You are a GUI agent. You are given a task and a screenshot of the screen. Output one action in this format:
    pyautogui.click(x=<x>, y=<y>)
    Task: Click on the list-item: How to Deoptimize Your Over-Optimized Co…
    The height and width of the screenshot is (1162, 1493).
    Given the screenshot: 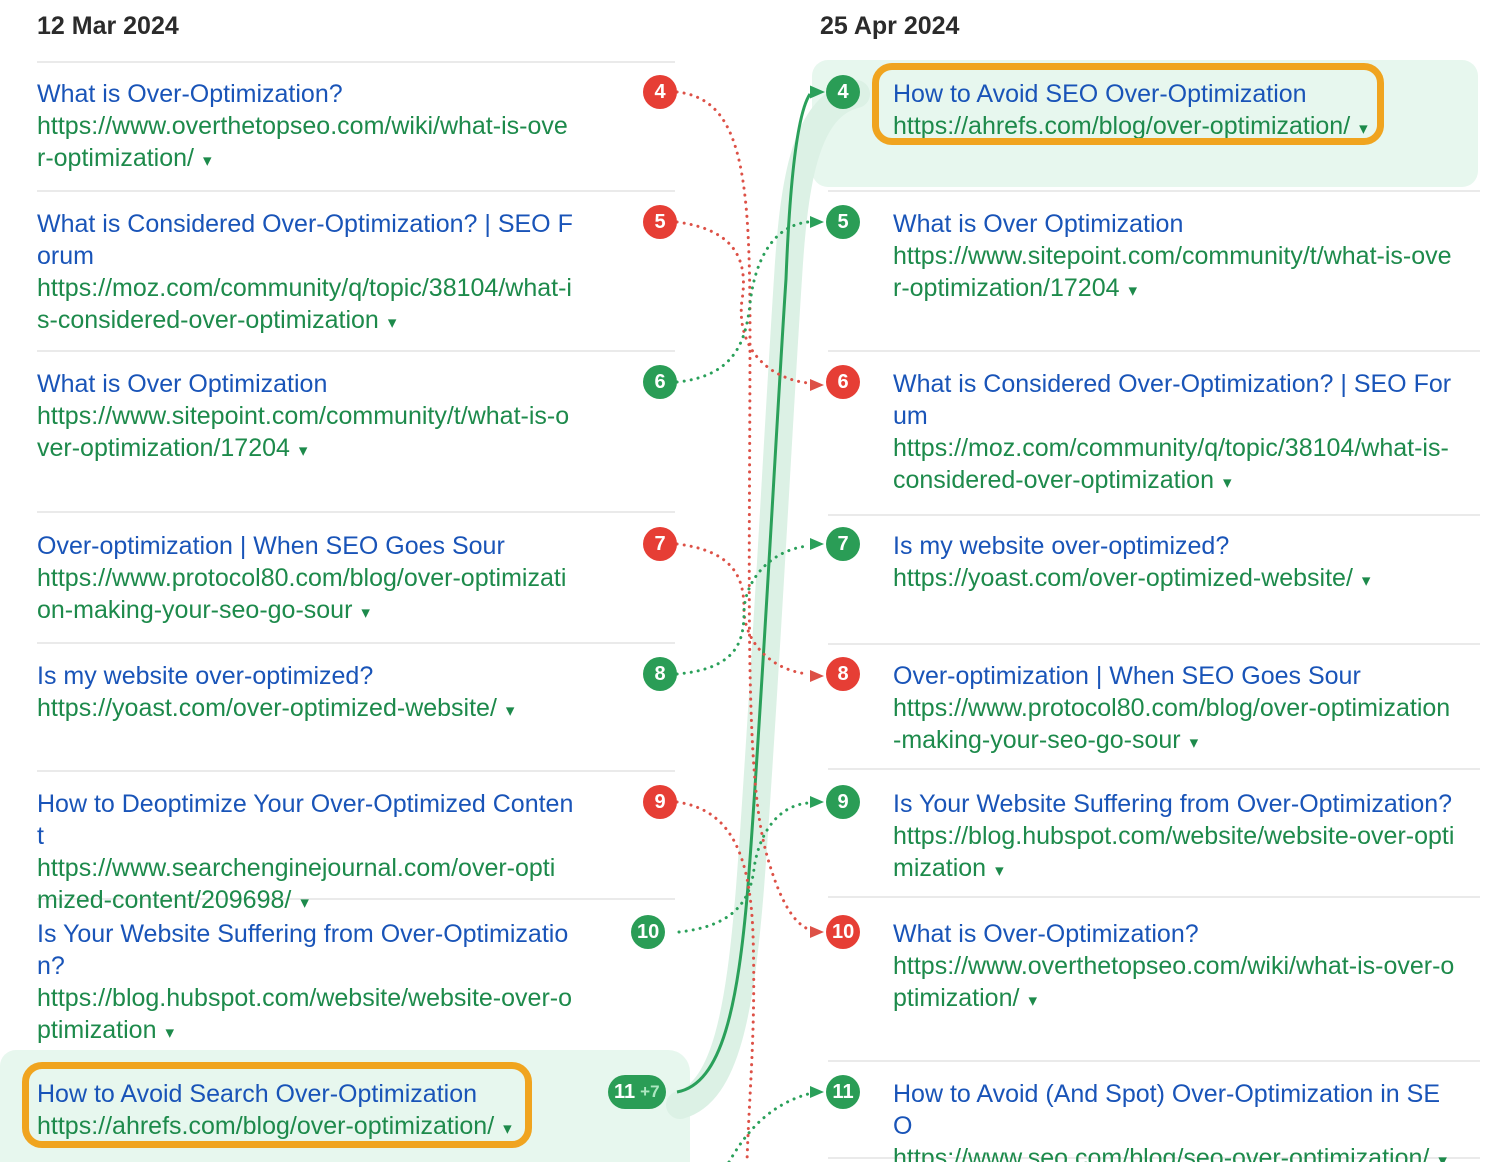 What is the action you would take?
    pyautogui.click(x=306, y=853)
    